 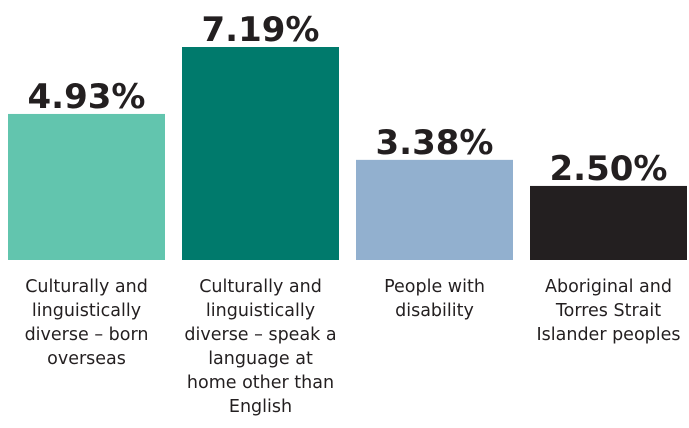 I want to click on category-label-line: Aboriginal and, so click(x=608, y=287).